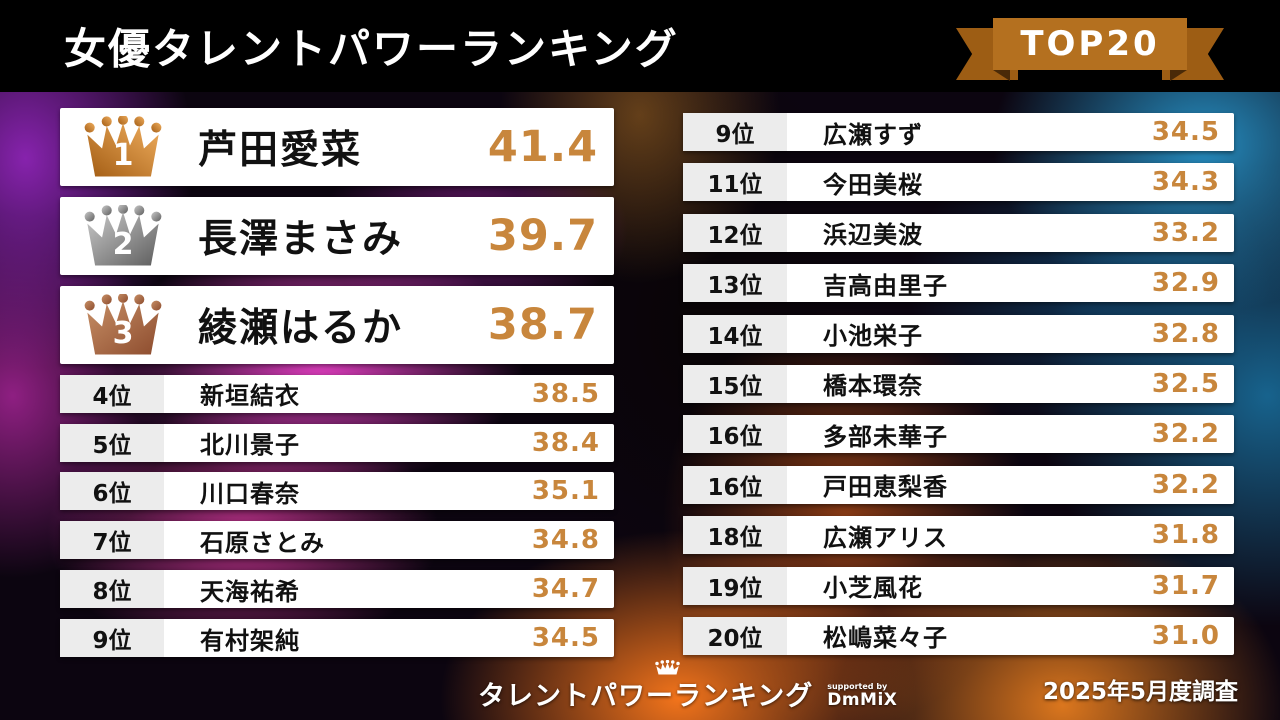  I want to click on score-value: 32.8, so click(1185, 333).